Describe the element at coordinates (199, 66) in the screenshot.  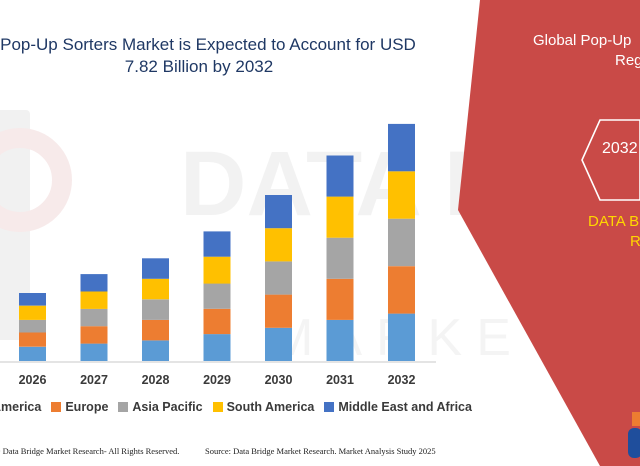
I see `chart-title-line2: 7.82 Billion by 2032` at that location.